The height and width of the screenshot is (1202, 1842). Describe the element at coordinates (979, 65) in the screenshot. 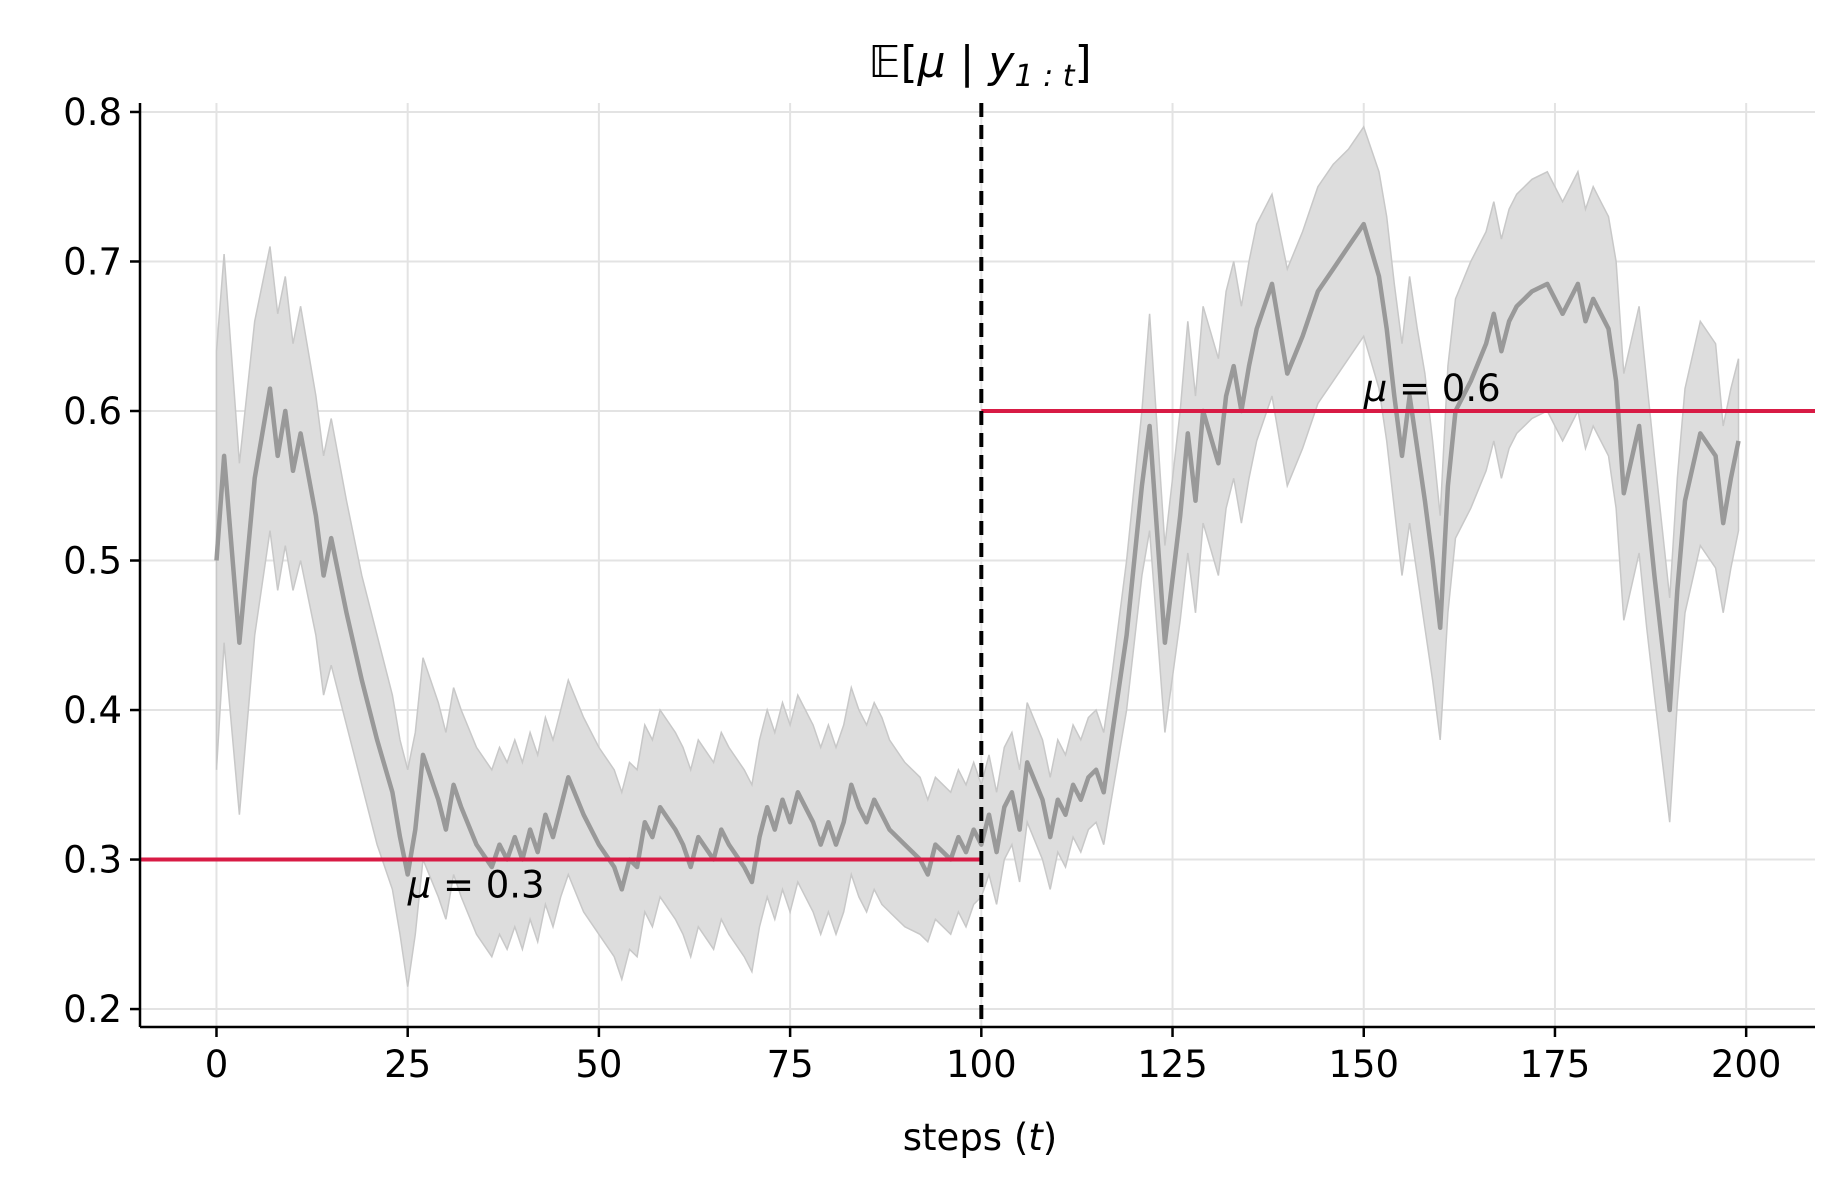

I see `chart-title: 𝔼[μ | y1 : t]` at that location.